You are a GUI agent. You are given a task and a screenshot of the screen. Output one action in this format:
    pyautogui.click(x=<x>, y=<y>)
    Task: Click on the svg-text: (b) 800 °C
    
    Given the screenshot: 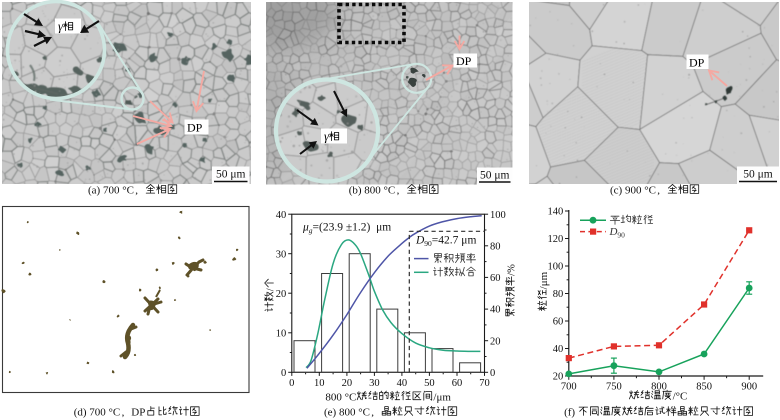 What is the action you would take?
    pyautogui.click(x=372, y=191)
    